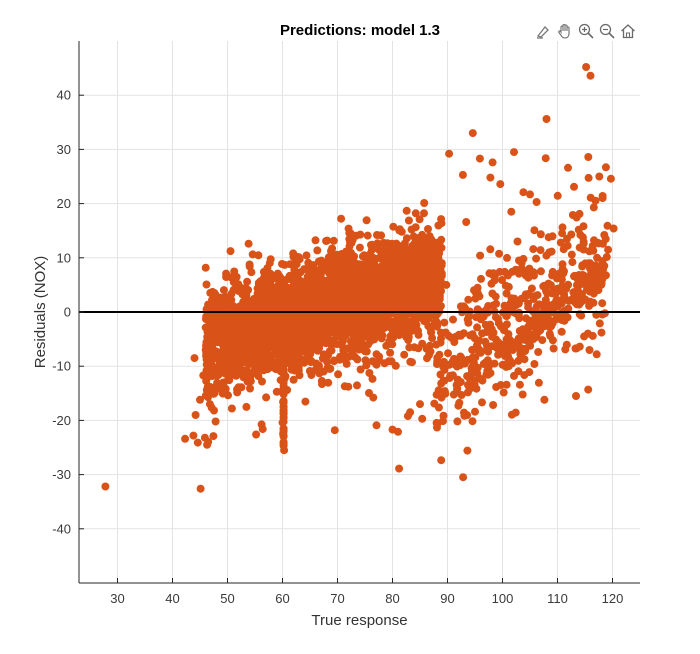  I want to click on zoom-in-button, so click(586, 31).